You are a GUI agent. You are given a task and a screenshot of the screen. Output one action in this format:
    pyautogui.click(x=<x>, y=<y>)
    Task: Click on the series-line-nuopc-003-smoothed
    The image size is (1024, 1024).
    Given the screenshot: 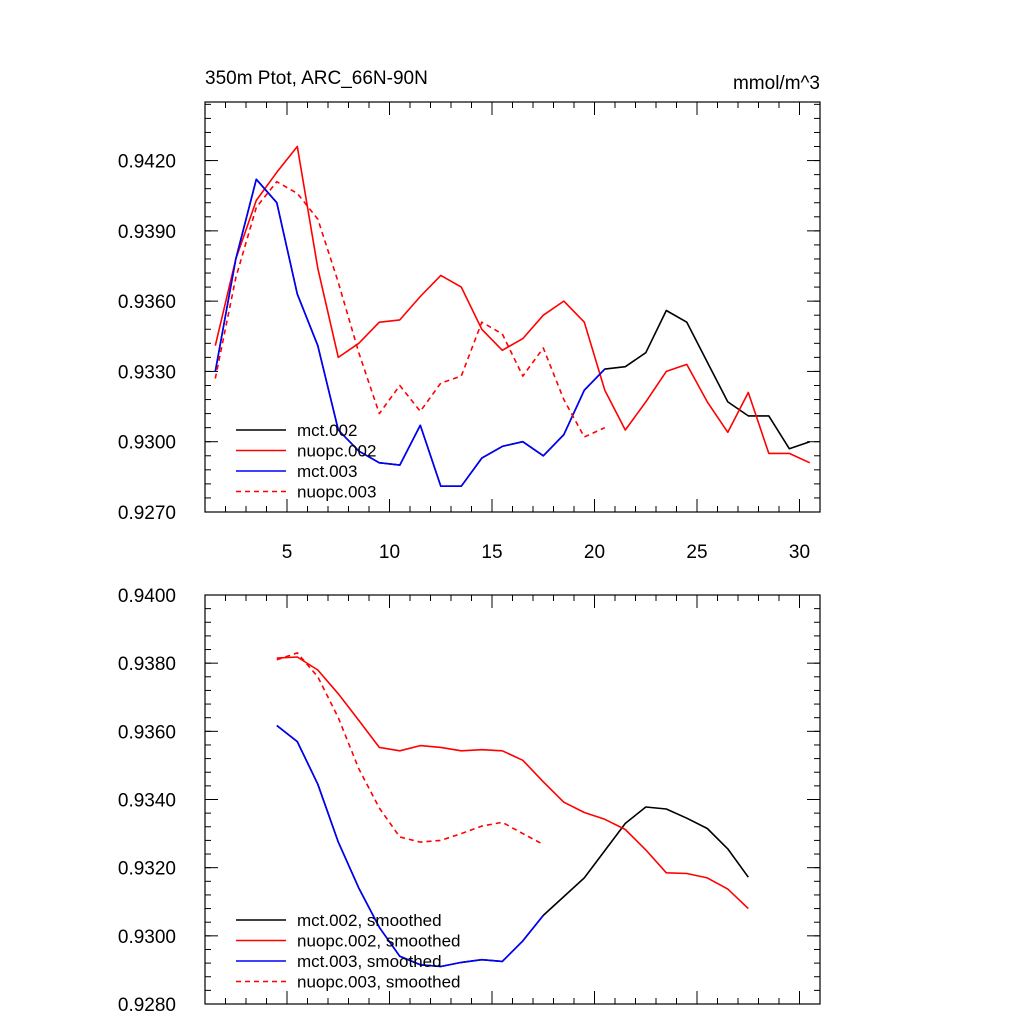 What is the action you would take?
    pyautogui.click(x=410, y=749)
    